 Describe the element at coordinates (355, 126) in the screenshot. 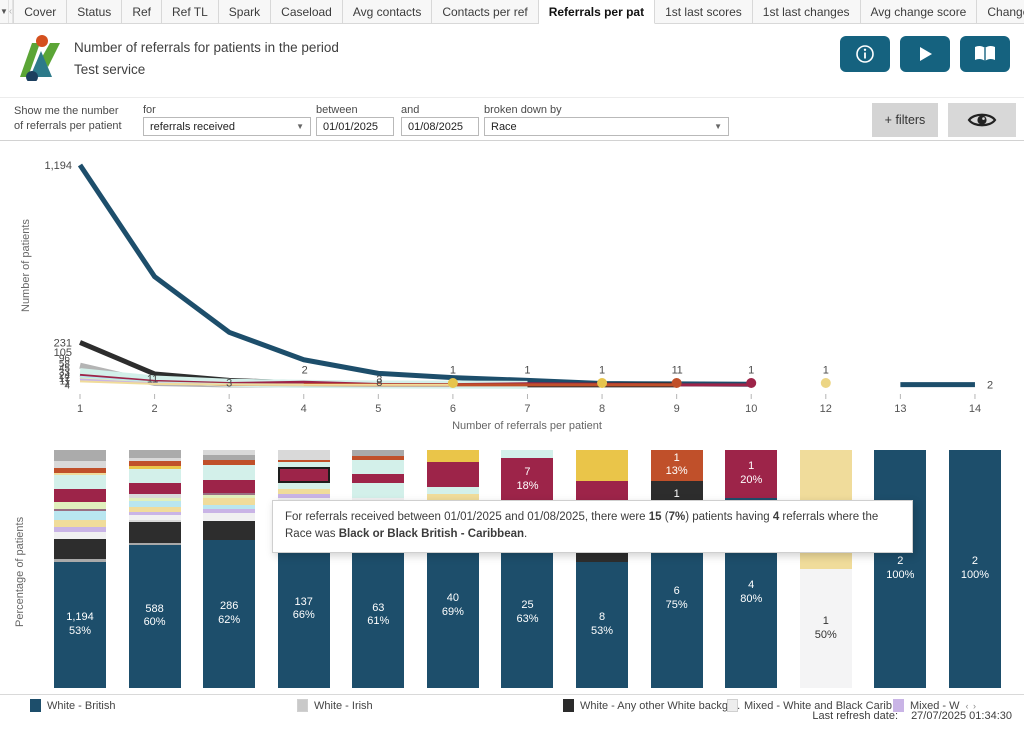

I see `start-date-input: 01/01/2025` at that location.